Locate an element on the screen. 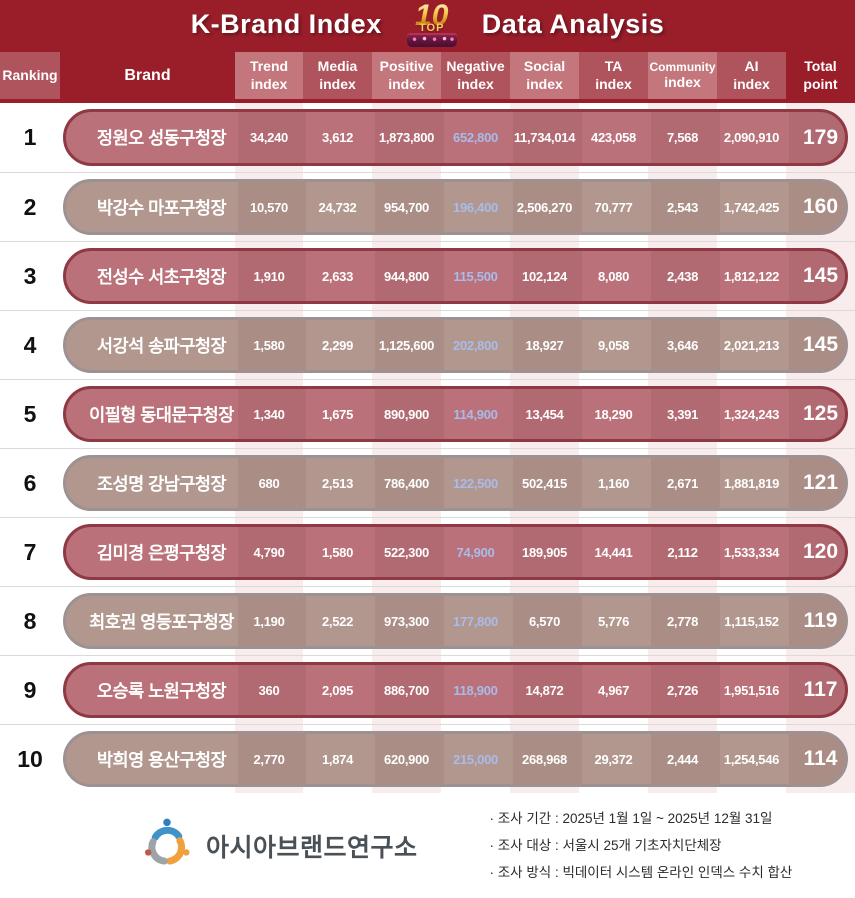 The image size is (855, 898). index-value: 2,090,910 is located at coordinates (751, 137).